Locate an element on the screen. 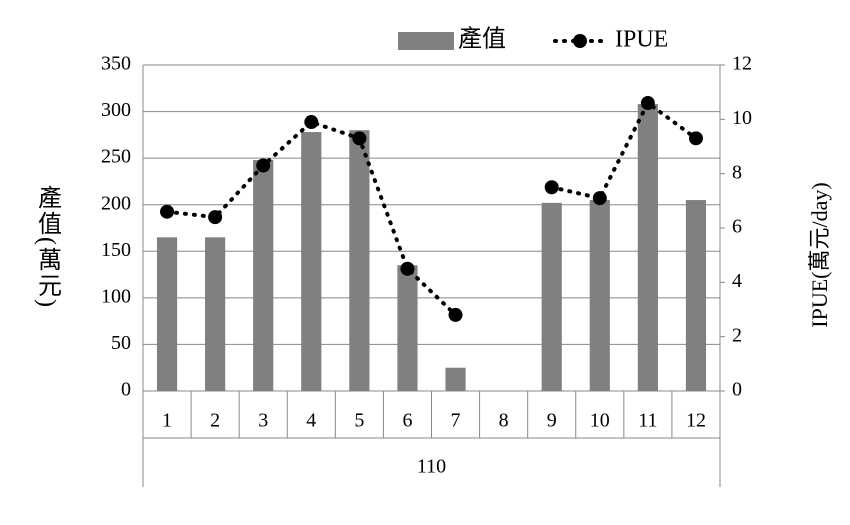 Image resolution: width=850 pixels, height=525 pixels. legend-label: 產值 is located at coordinates (482, 39).